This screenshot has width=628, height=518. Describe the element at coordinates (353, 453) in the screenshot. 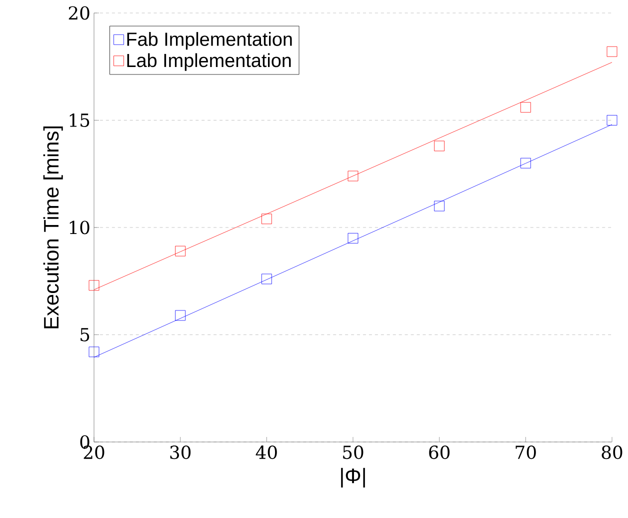

I see `x-tick-label: 50` at that location.